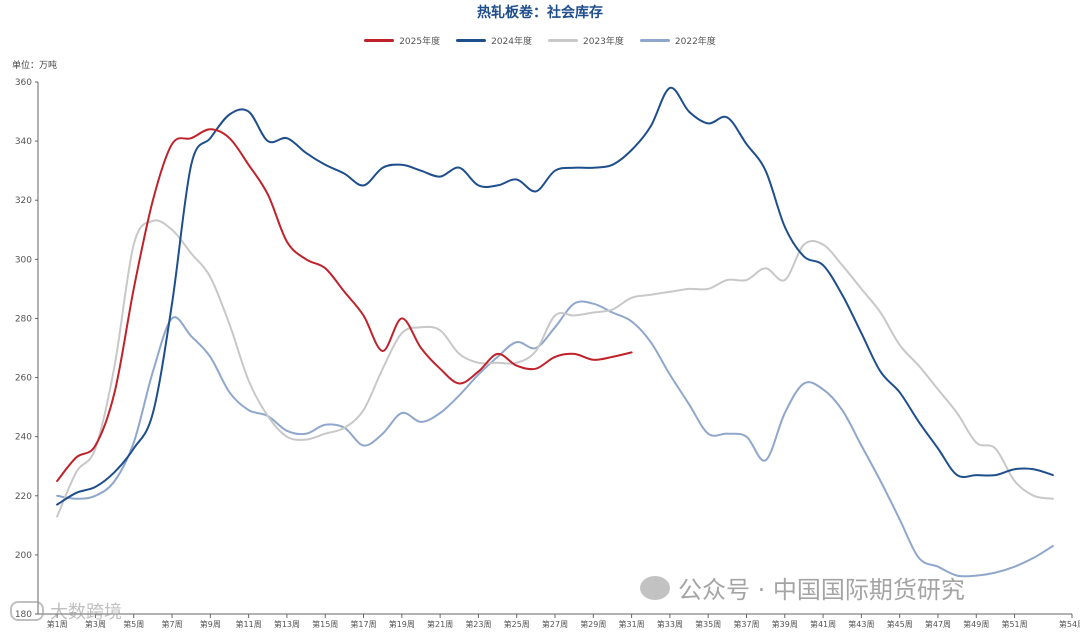 Image resolution: width=1080 pixels, height=632 pixels. Describe the element at coordinates (861, 624) in the screenshot. I see `x-tick-label: 第43周` at that location.